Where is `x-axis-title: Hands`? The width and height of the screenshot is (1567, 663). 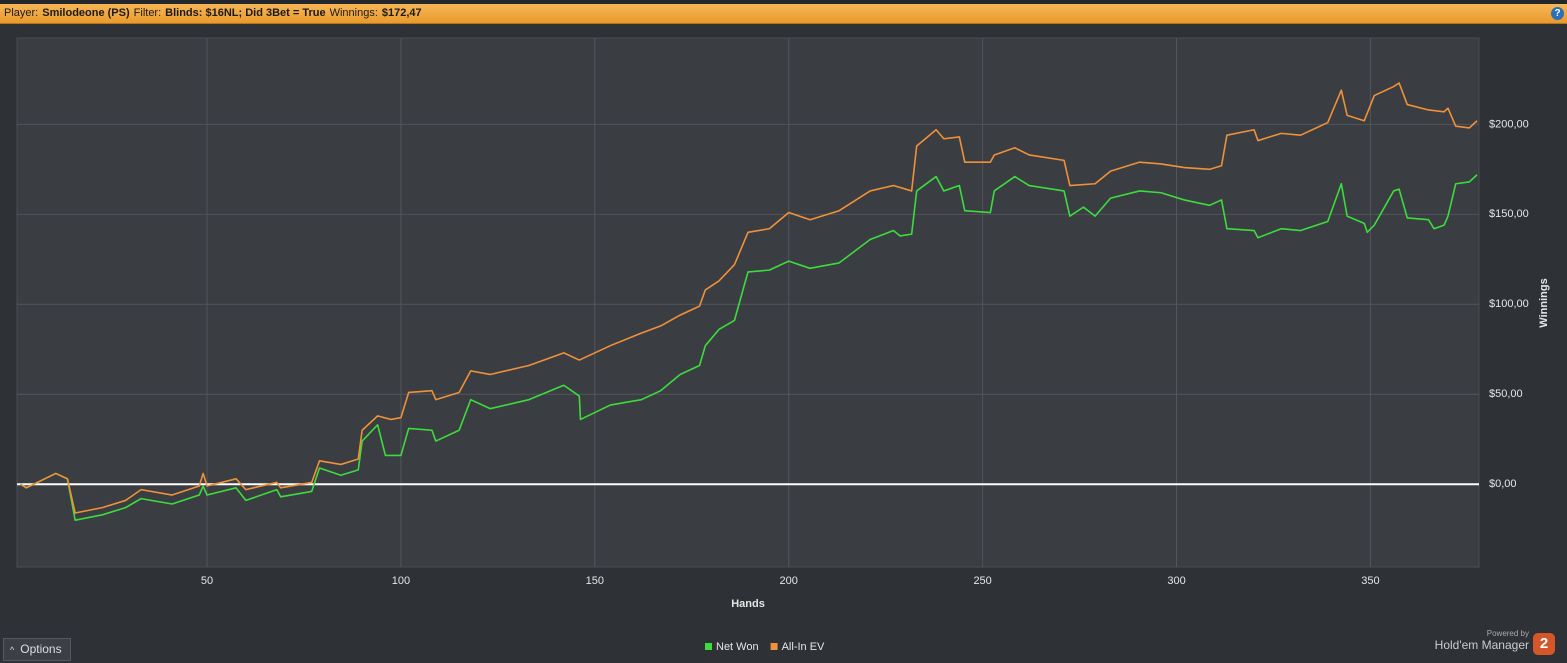 x-axis-title: Hands is located at coordinates (748, 604).